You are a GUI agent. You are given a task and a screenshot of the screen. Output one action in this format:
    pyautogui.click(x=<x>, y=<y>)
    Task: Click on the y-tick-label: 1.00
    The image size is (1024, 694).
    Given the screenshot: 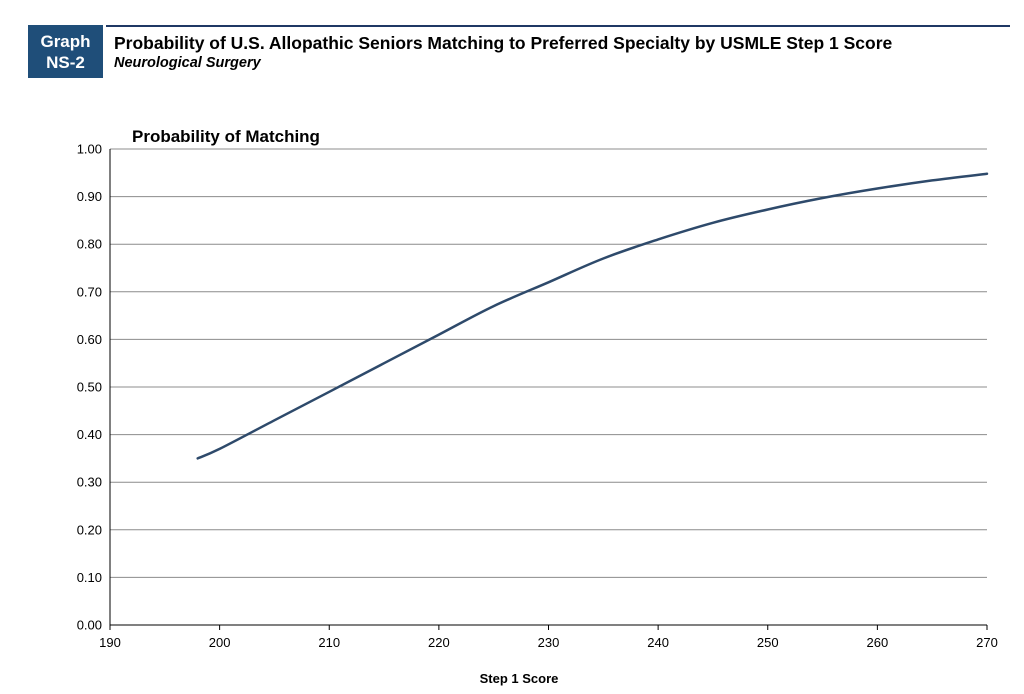 What is the action you would take?
    pyautogui.click(x=89, y=149)
    